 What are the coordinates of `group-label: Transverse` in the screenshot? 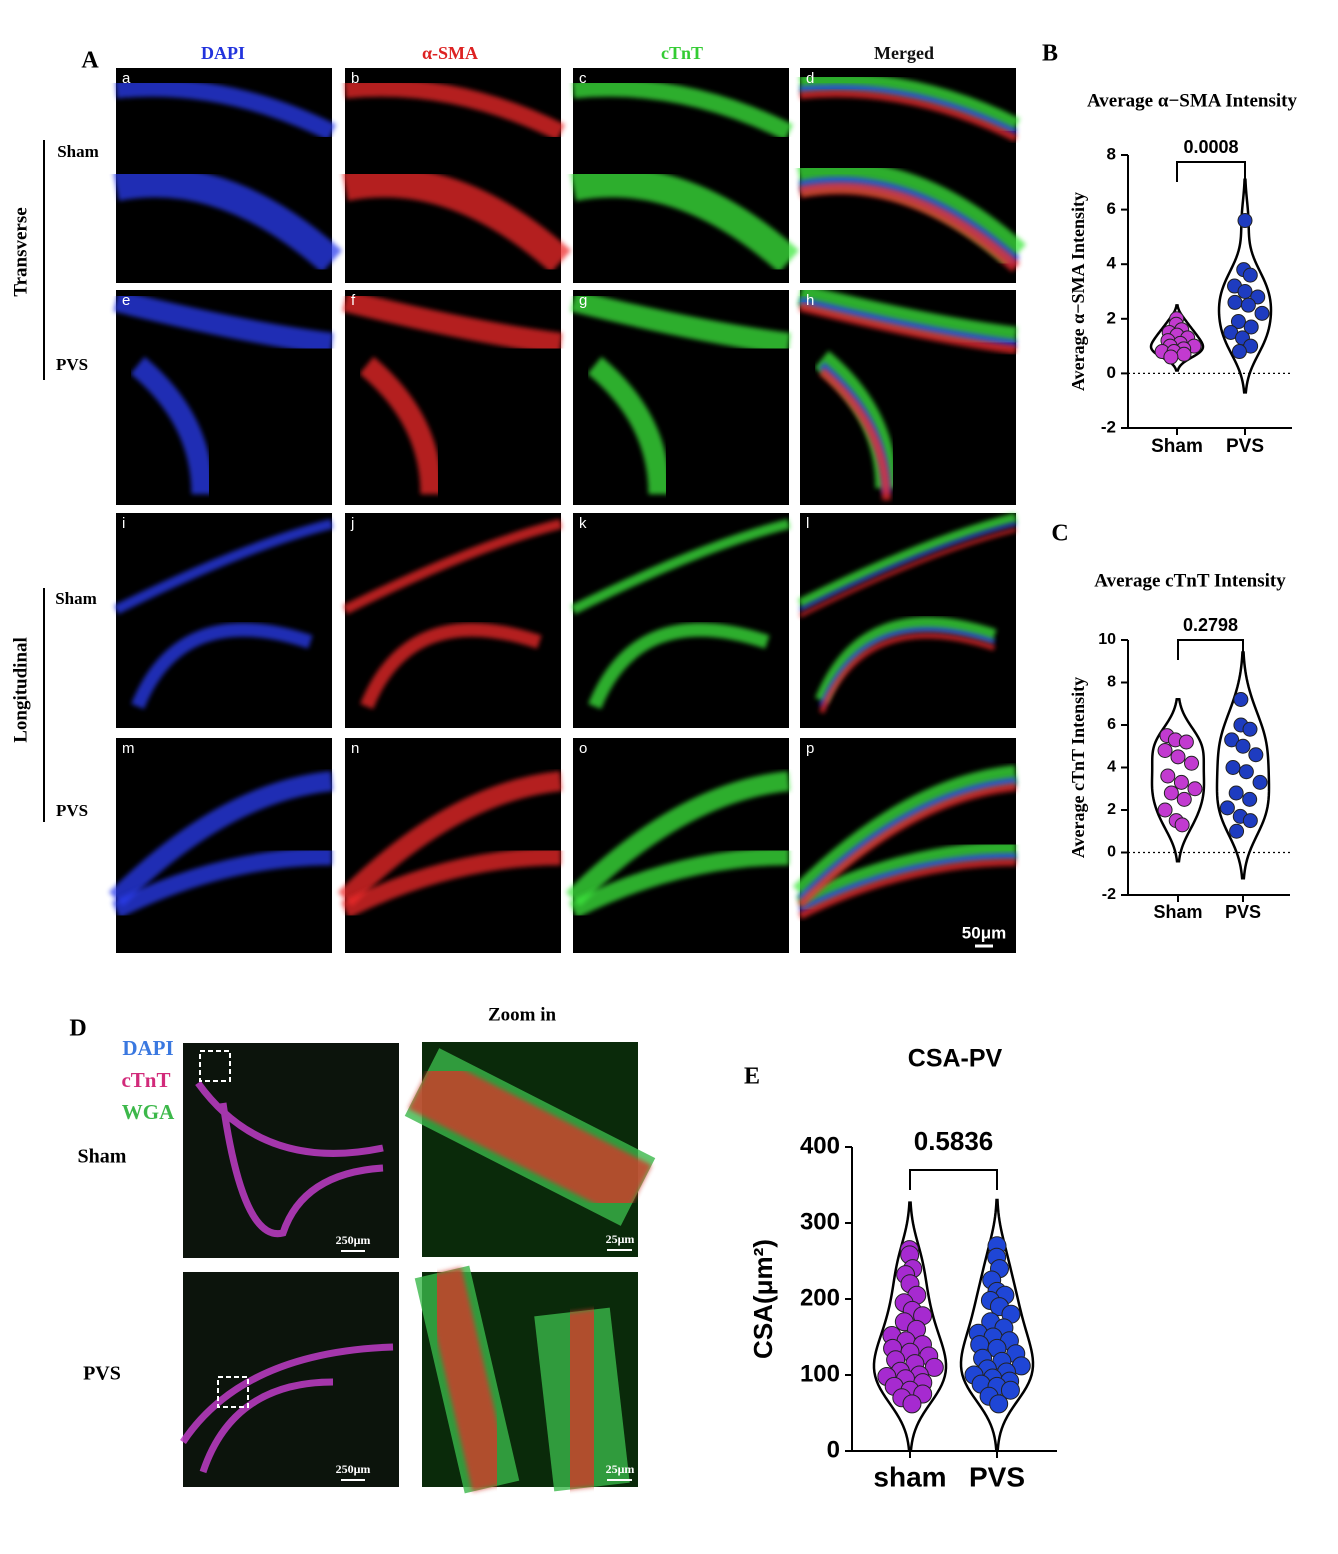 It's located at (20, 251).